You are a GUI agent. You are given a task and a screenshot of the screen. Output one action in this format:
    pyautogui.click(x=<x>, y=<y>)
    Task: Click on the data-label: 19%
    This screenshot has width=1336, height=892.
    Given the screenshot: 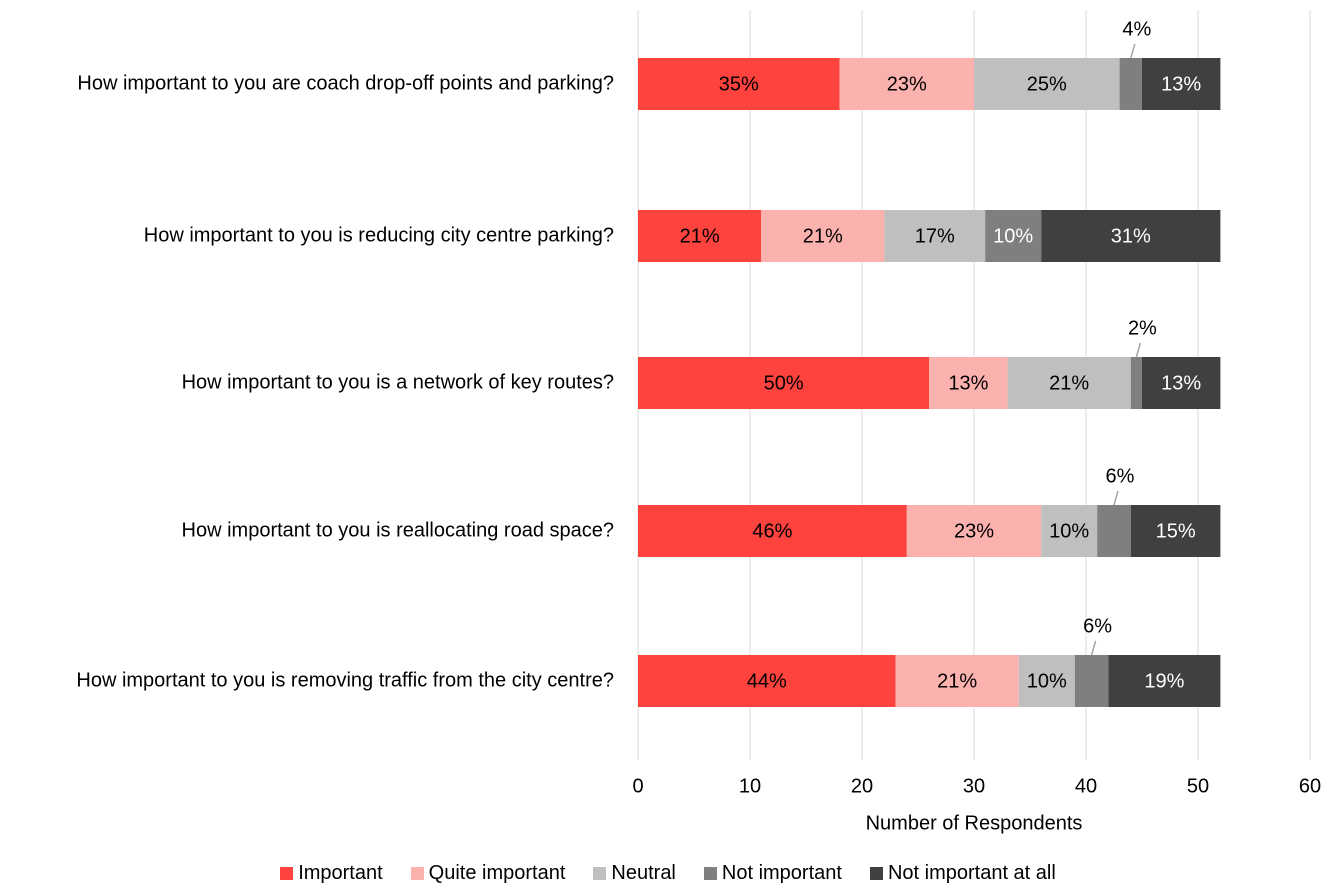 What is the action you would take?
    pyautogui.click(x=1164, y=681)
    